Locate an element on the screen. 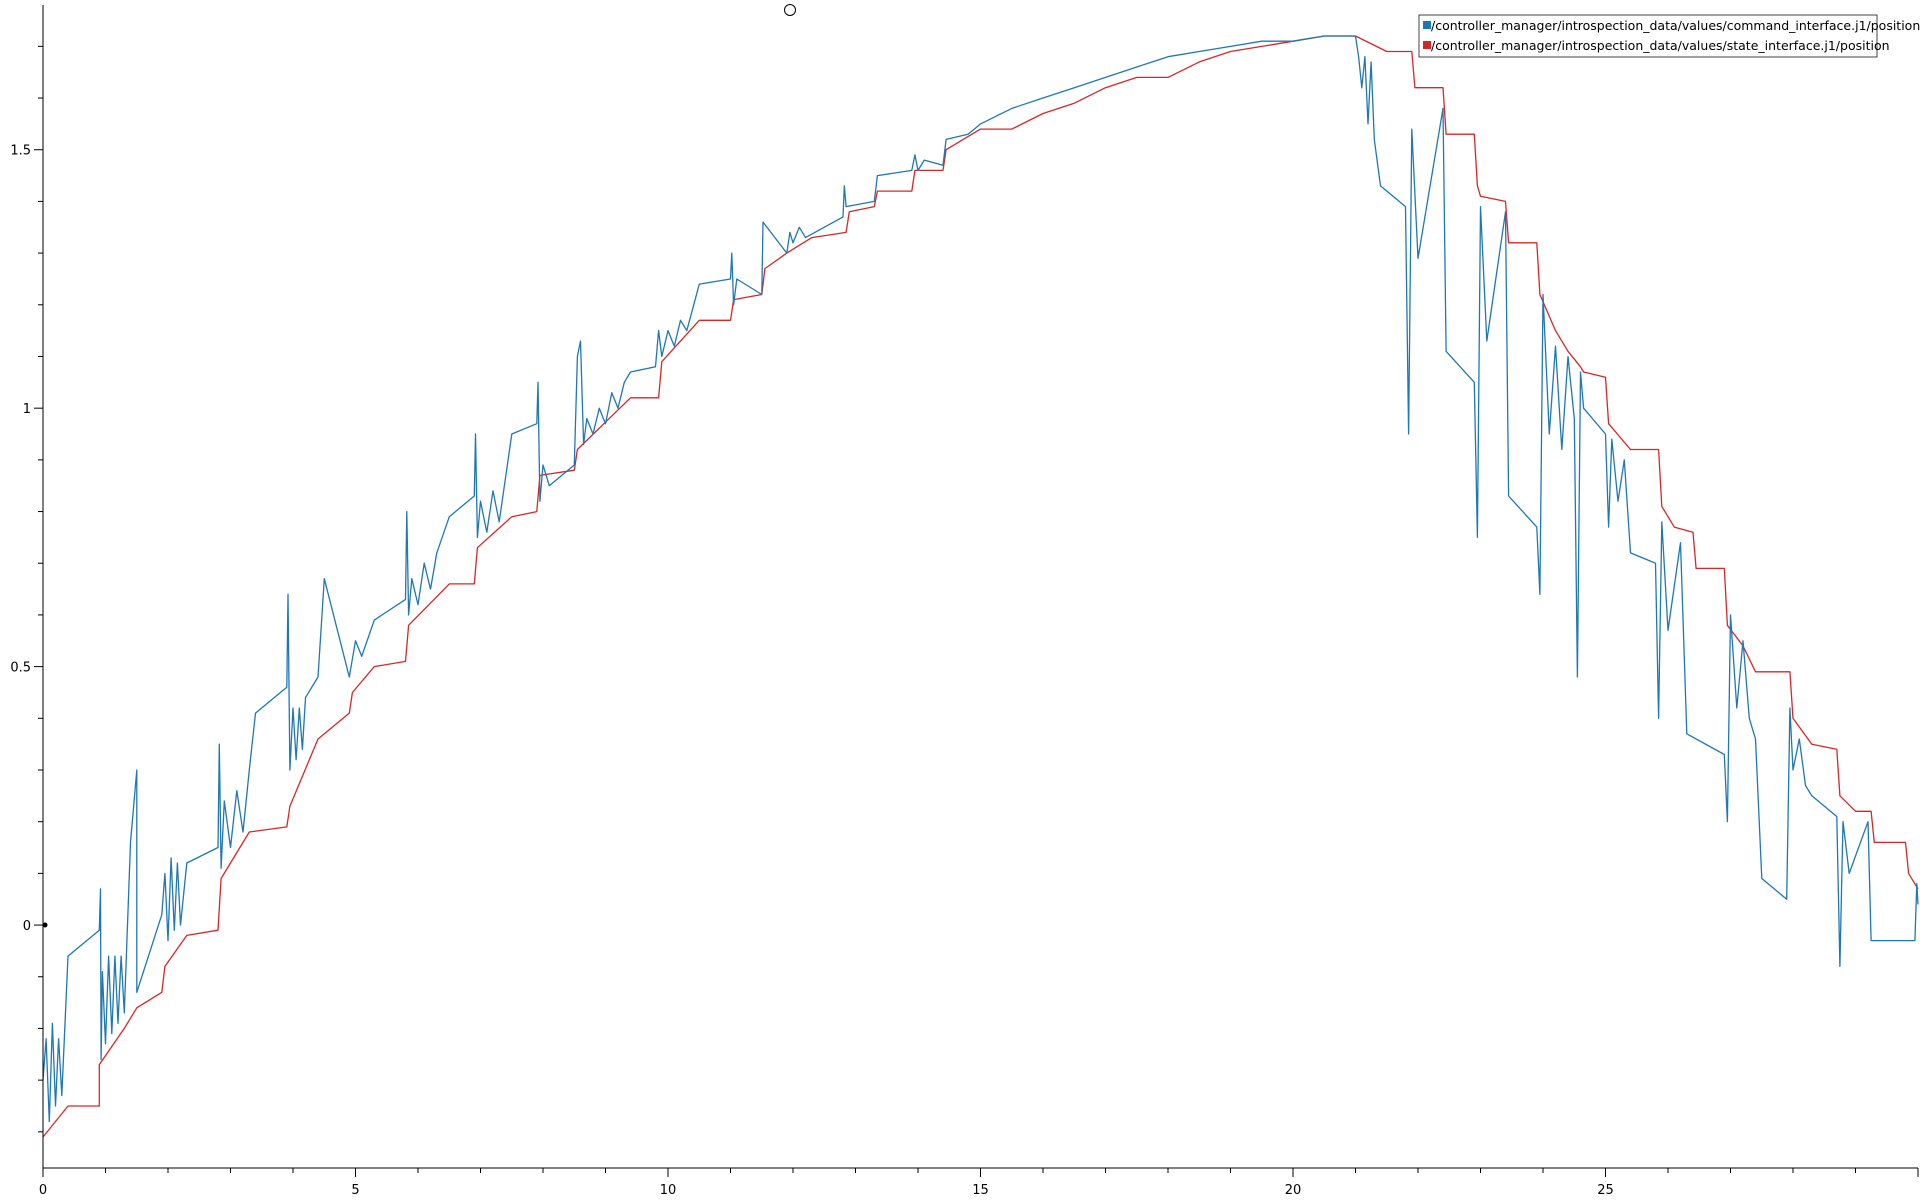  legend-box is located at coordinates (1648, 36).